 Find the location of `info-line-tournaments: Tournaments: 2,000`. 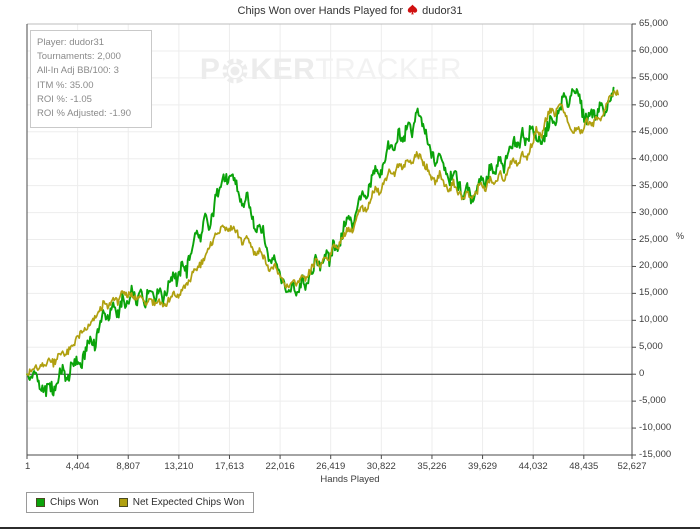

info-line-tournaments: Tournaments: 2,000 is located at coordinates (79, 57).